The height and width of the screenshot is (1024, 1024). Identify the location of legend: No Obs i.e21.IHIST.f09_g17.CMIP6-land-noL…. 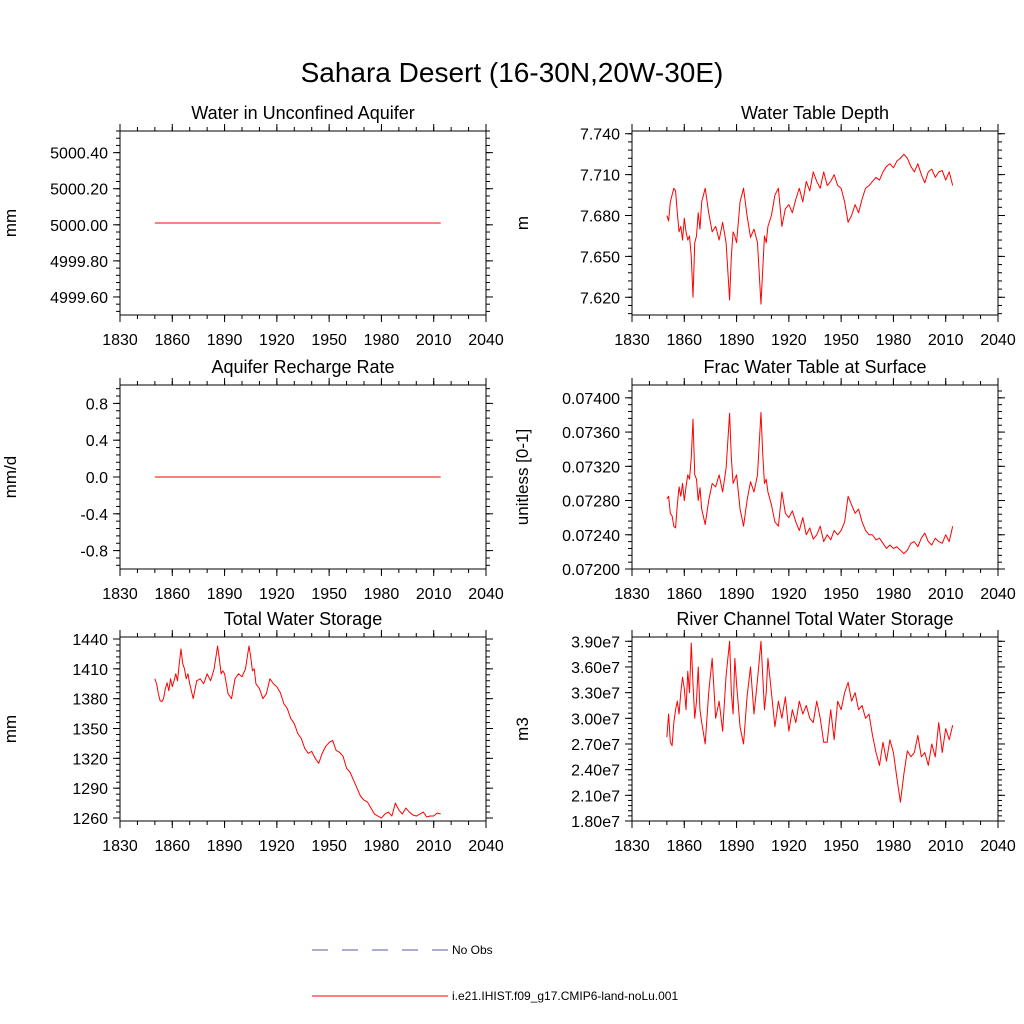
(495, 973).